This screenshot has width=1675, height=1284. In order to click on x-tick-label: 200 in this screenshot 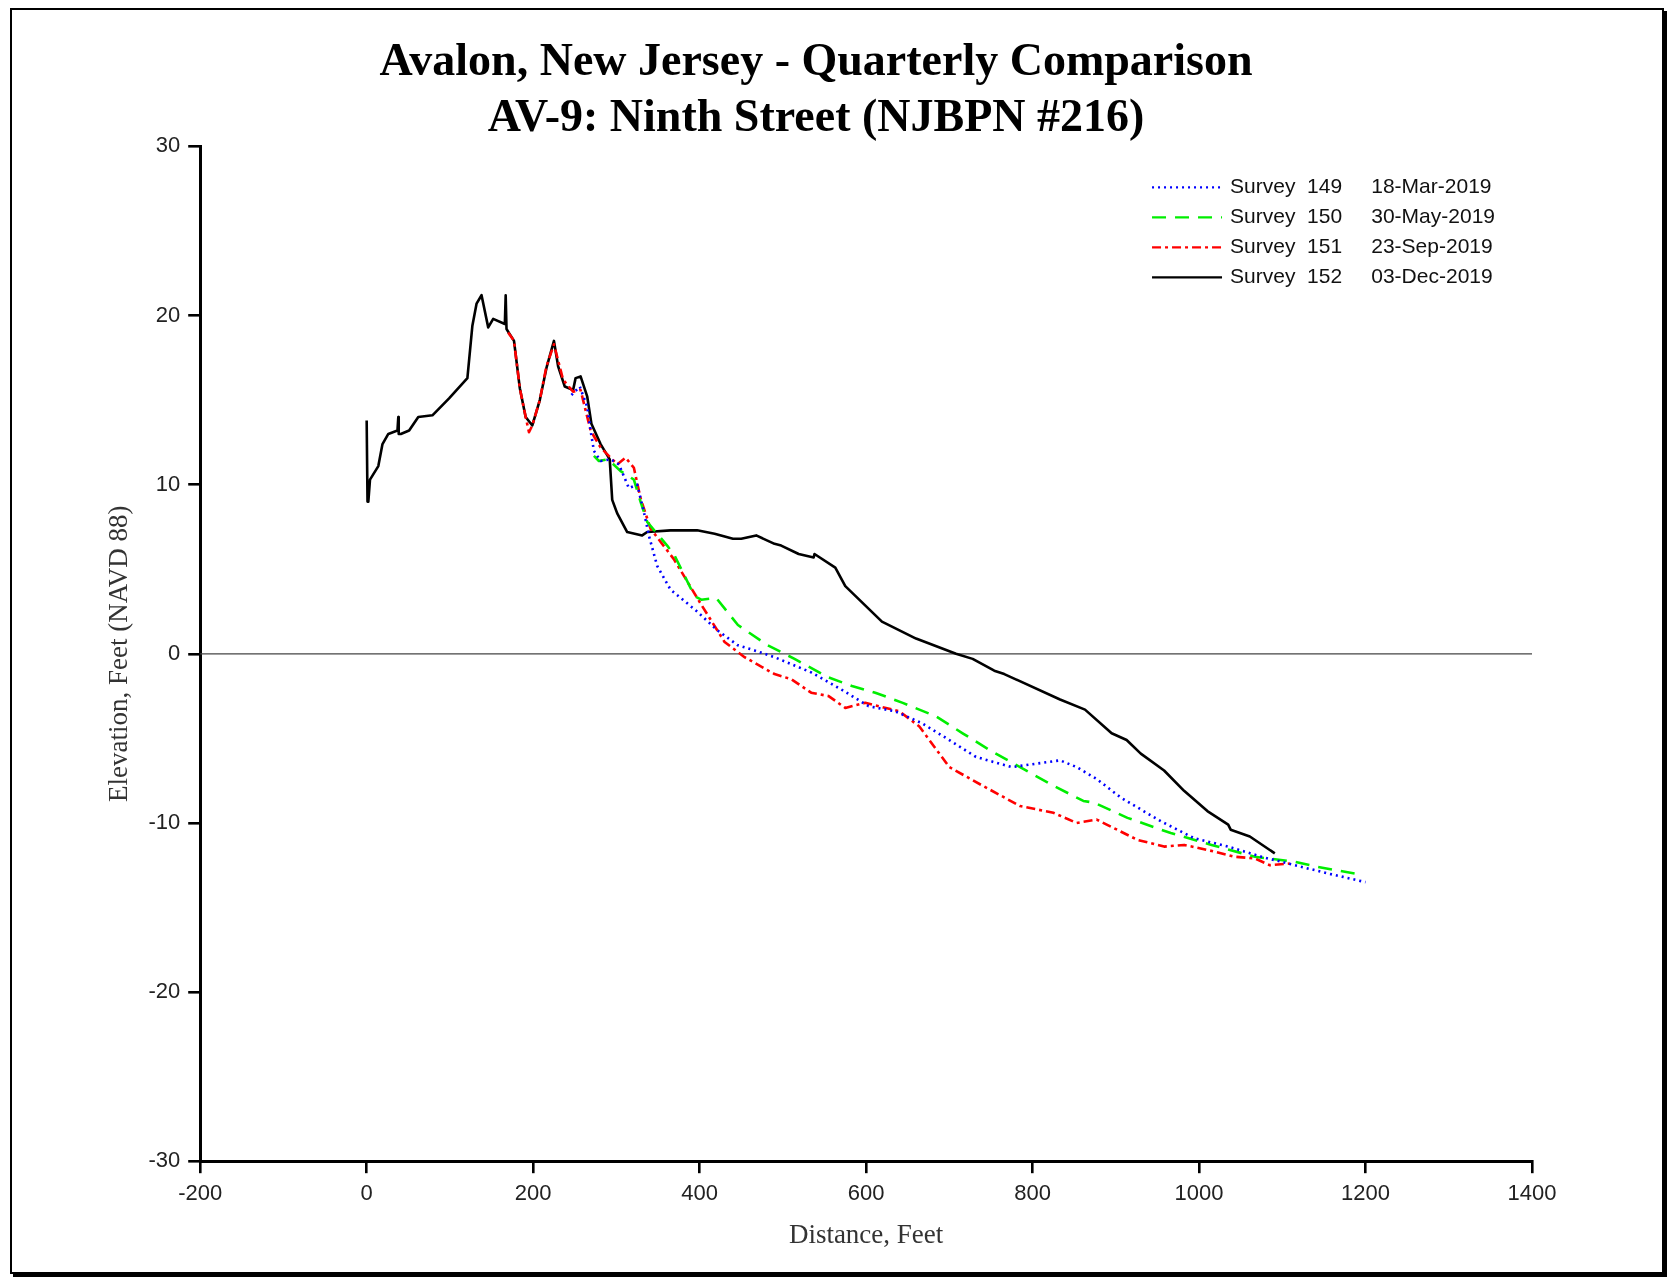, I will do `click(533, 1193)`.